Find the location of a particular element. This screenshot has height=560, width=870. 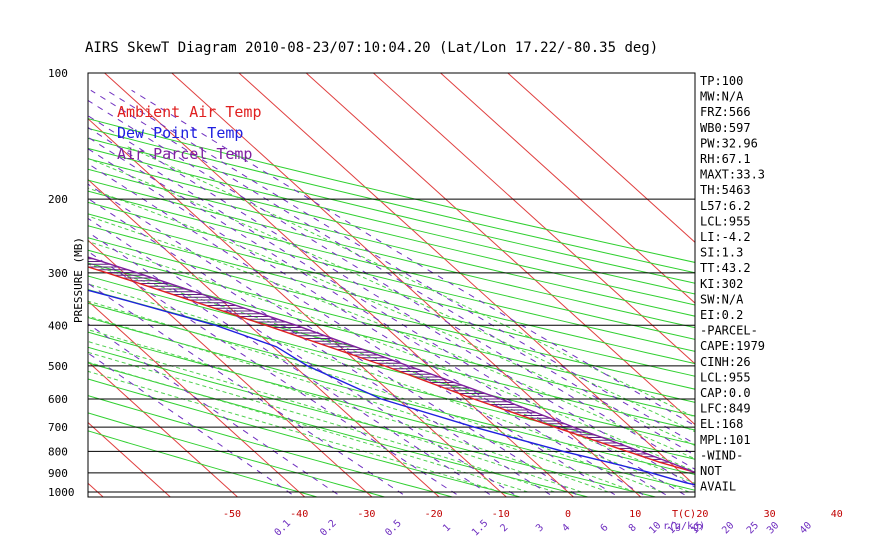

index-entry: LCL:955 is located at coordinates (725, 221).